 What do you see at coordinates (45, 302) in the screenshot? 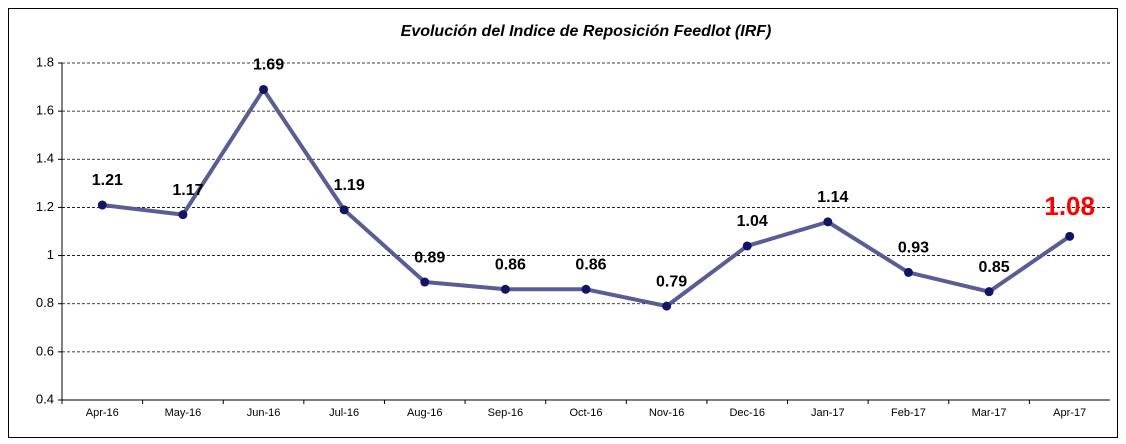
I see `y-tick-label: 0.8` at bounding box center [45, 302].